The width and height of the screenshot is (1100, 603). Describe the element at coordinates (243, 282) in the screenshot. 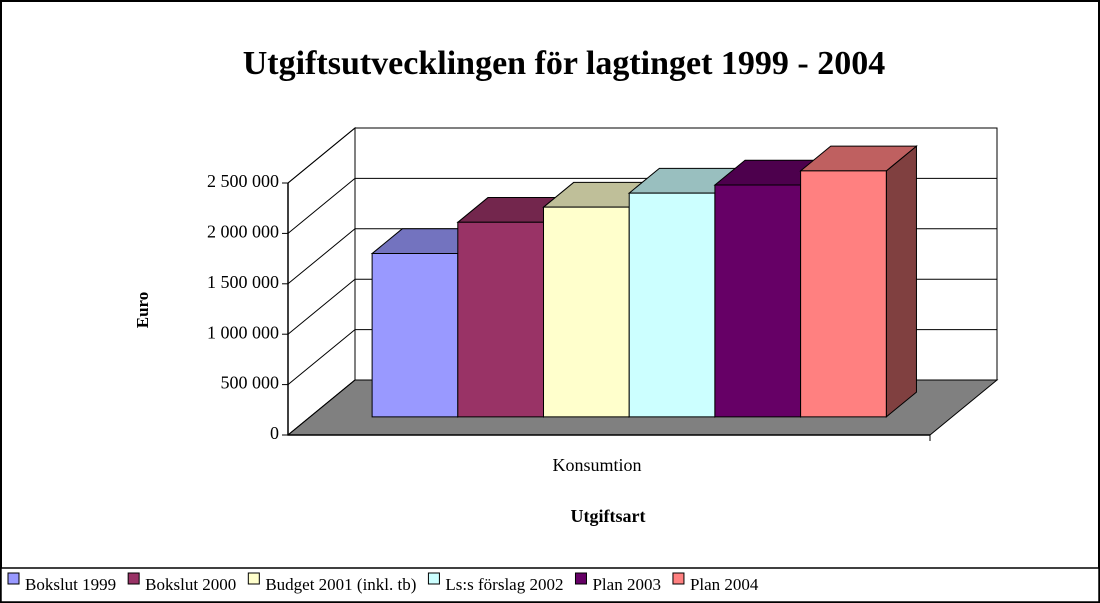

I see `y-tick-label: 1 500 000` at that location.